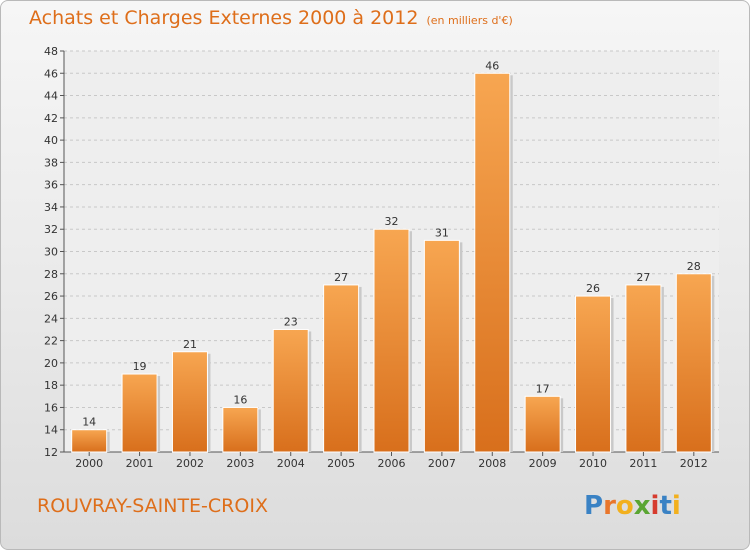 Image resolution: width=750 pixels, height=550 pixels. I want to click on x-tick-label: 2009, so click(543, 463).